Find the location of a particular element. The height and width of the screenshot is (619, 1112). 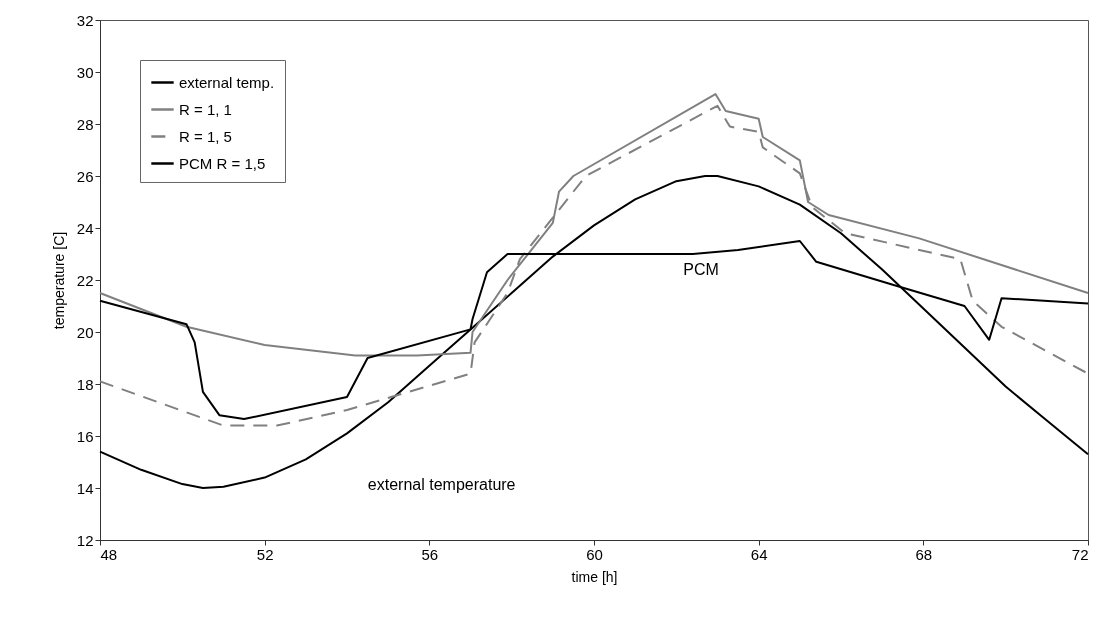

x-tick-label: 64 is located at coordinates (759, 554).